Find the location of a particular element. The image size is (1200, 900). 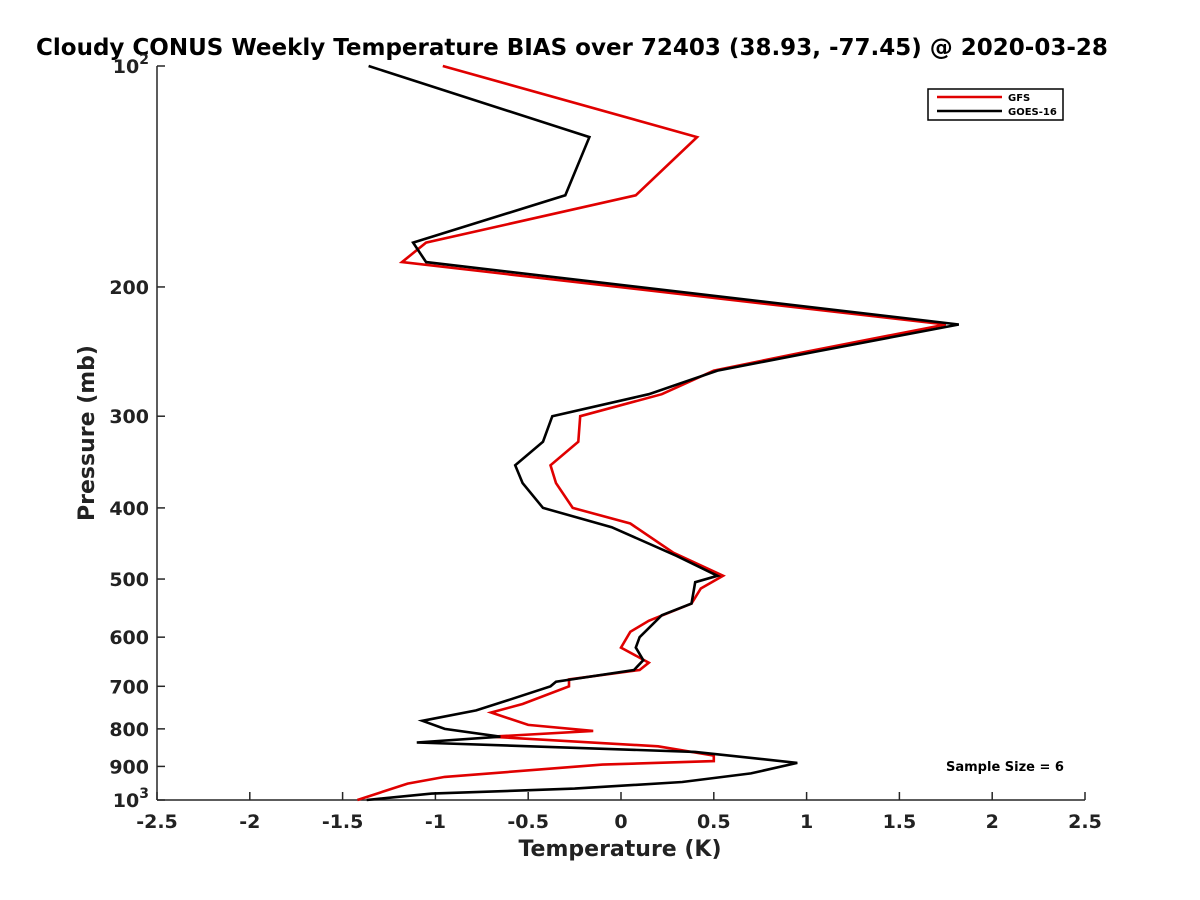

y-tick-label: 300 is located at coordinates (129, 417).